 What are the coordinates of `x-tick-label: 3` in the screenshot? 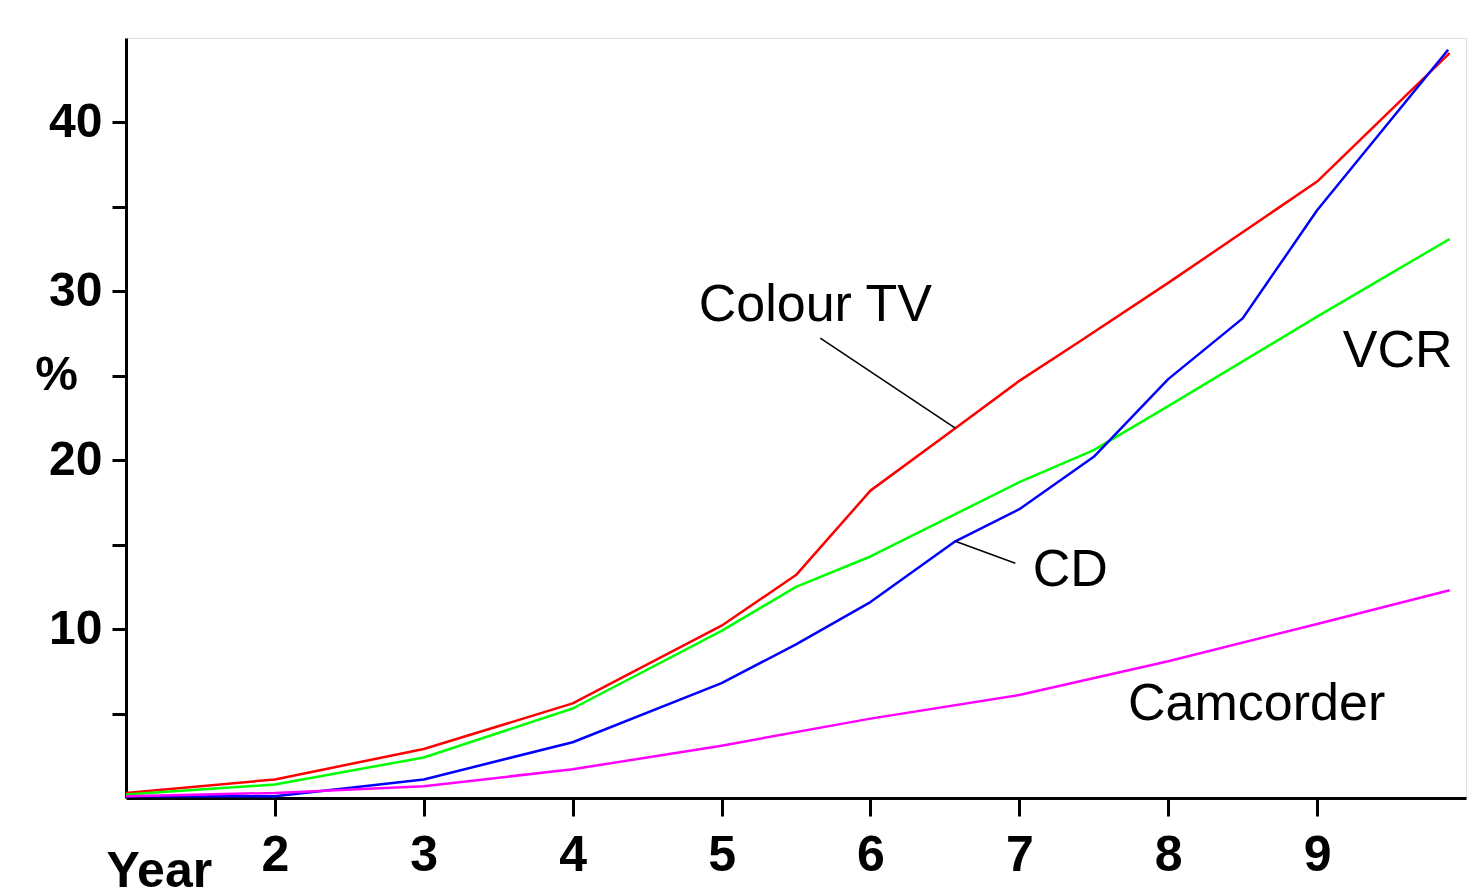 It's located at (424, 853).